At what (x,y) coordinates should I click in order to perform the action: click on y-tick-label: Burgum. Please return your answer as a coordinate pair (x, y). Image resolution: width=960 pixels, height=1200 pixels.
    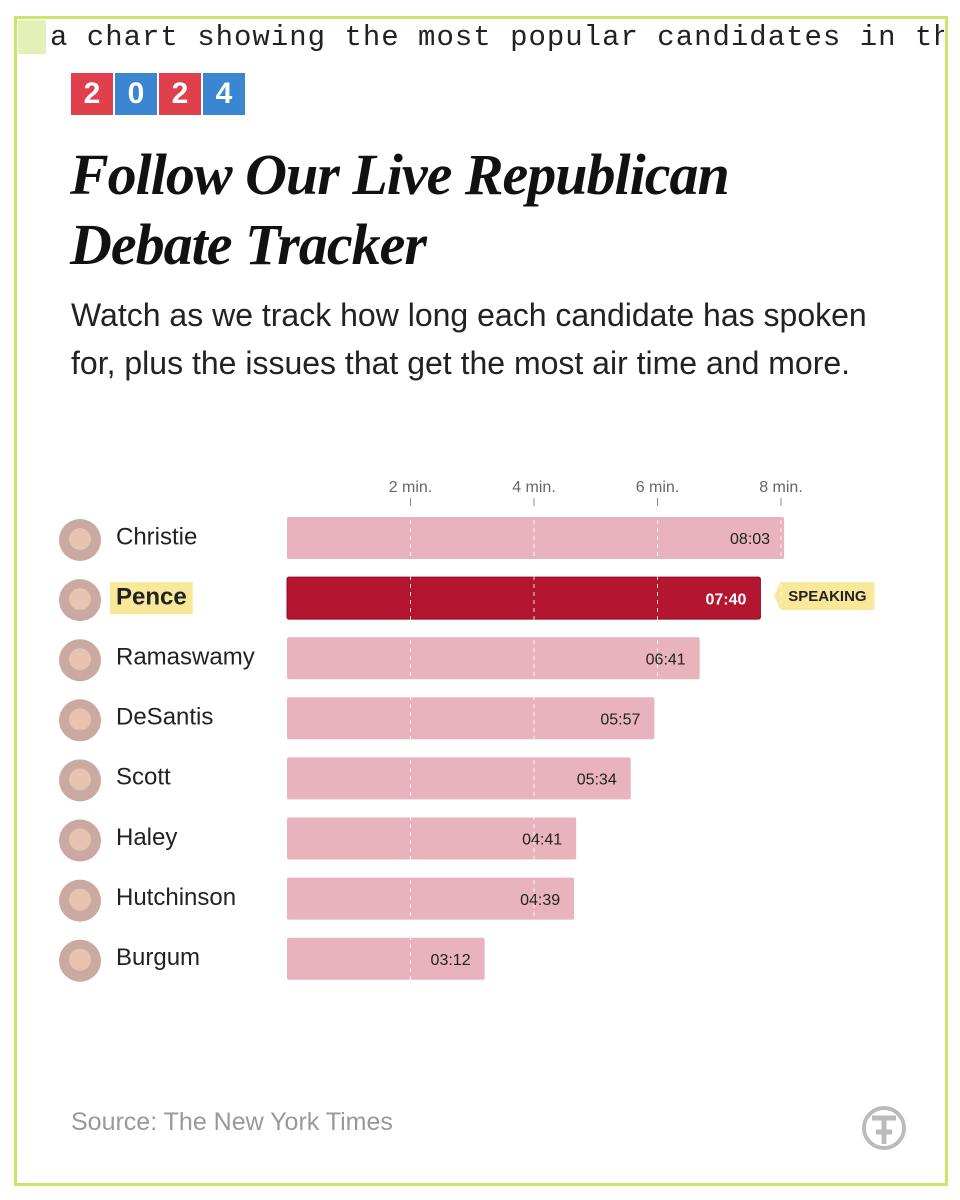
    Looking at the image, I should click on (158, 957).